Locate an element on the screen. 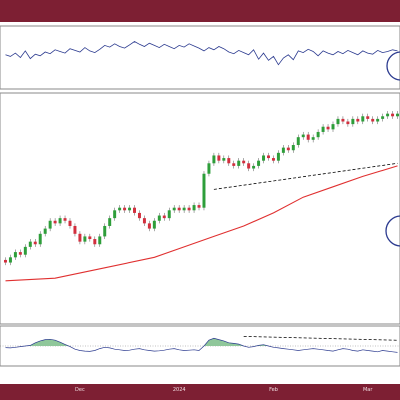 The width and height of the screenshot is (400, 400). lower-oscillator is located at coordinates (200, 344).